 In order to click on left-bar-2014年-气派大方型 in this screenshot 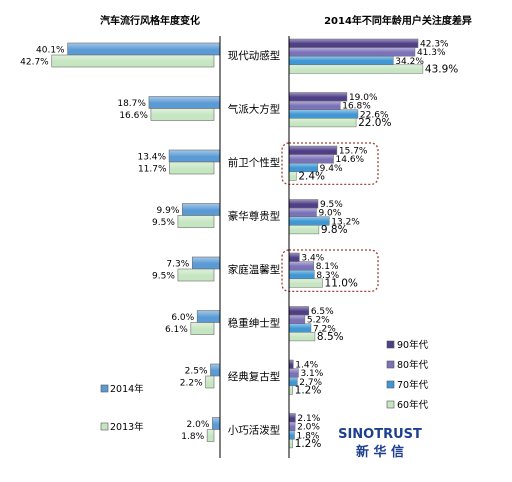, I will do `click(184, 102)`.